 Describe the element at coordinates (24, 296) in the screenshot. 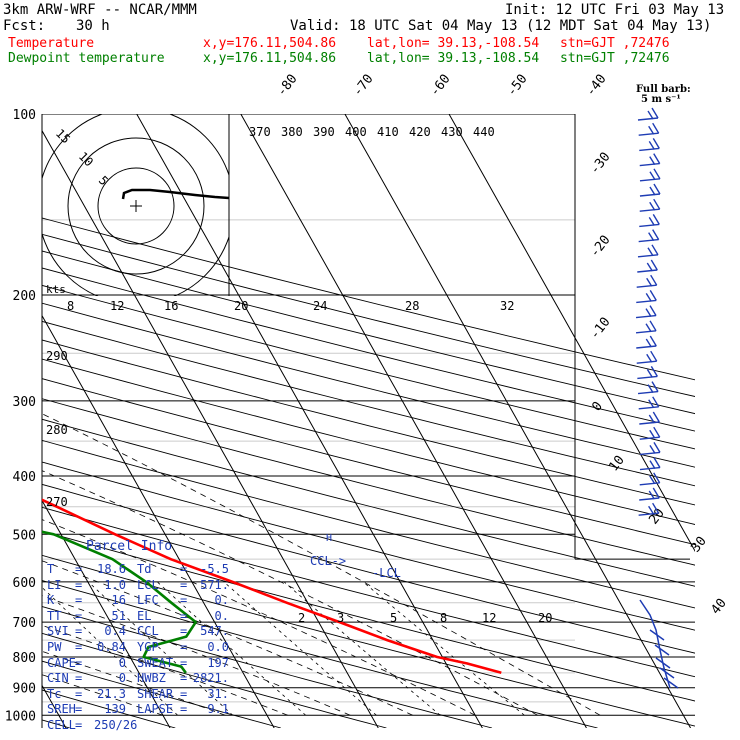

I see `pressure-tick-label: 200` at that location.